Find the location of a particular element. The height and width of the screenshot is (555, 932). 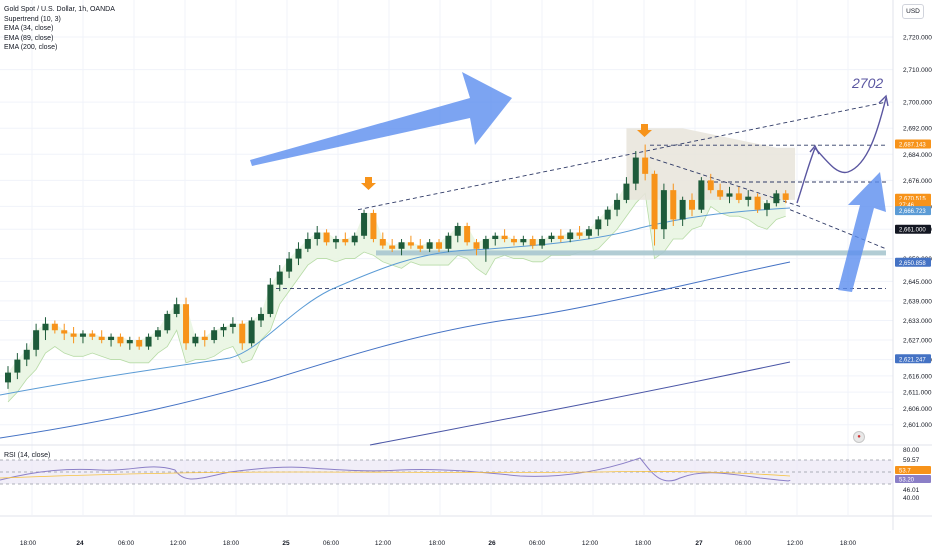

time-tick-label: 26 is located at coordinates (492, 543).